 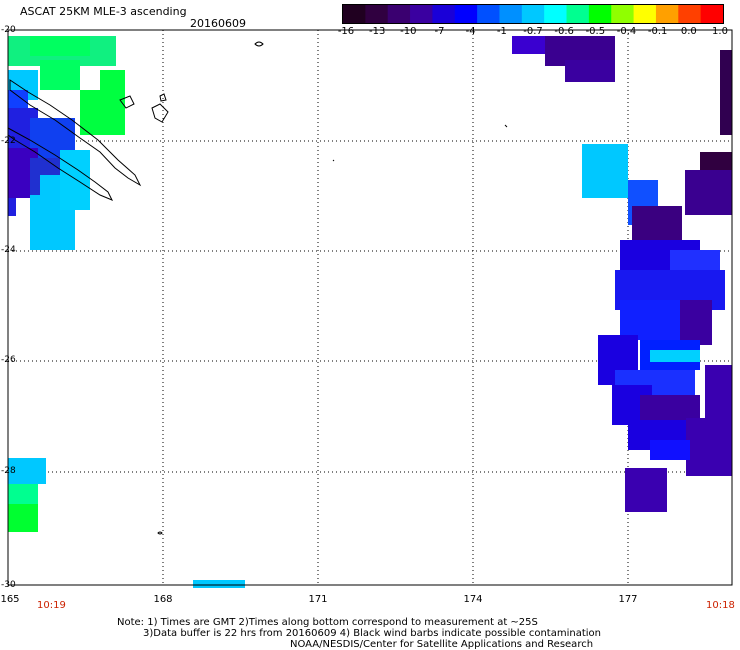 I want to click on colorbar-tick-label: -1, so click(x=501, y=31).